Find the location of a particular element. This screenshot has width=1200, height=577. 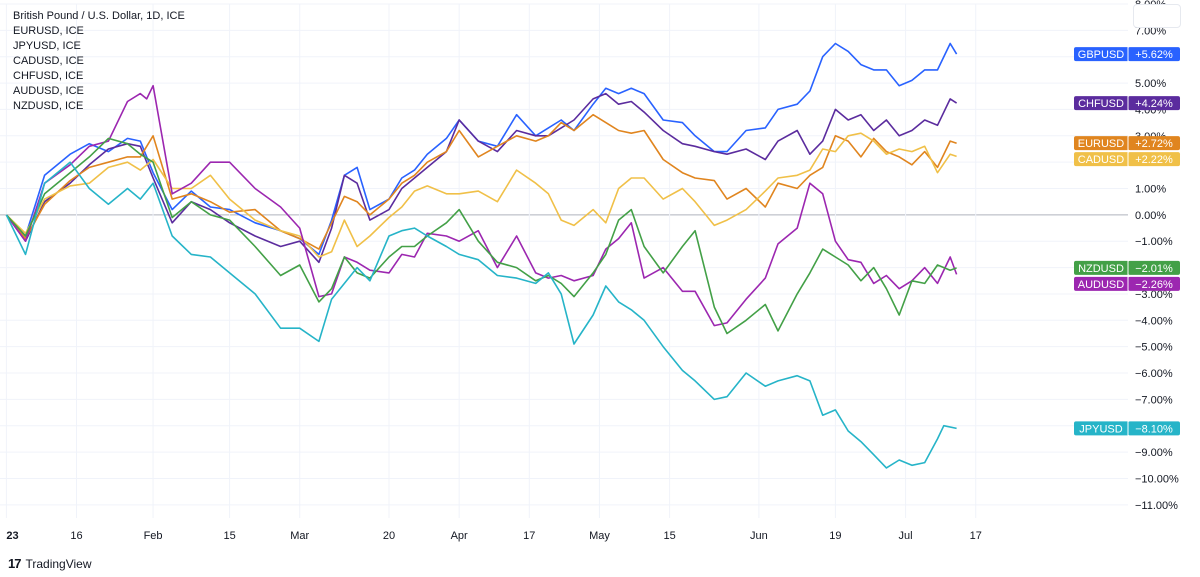

time-axis: 23 16 Feb 15 Mar 20 Apr 17 May 15 Jun 19 Jul 17 is located at coordinates (493, 536).